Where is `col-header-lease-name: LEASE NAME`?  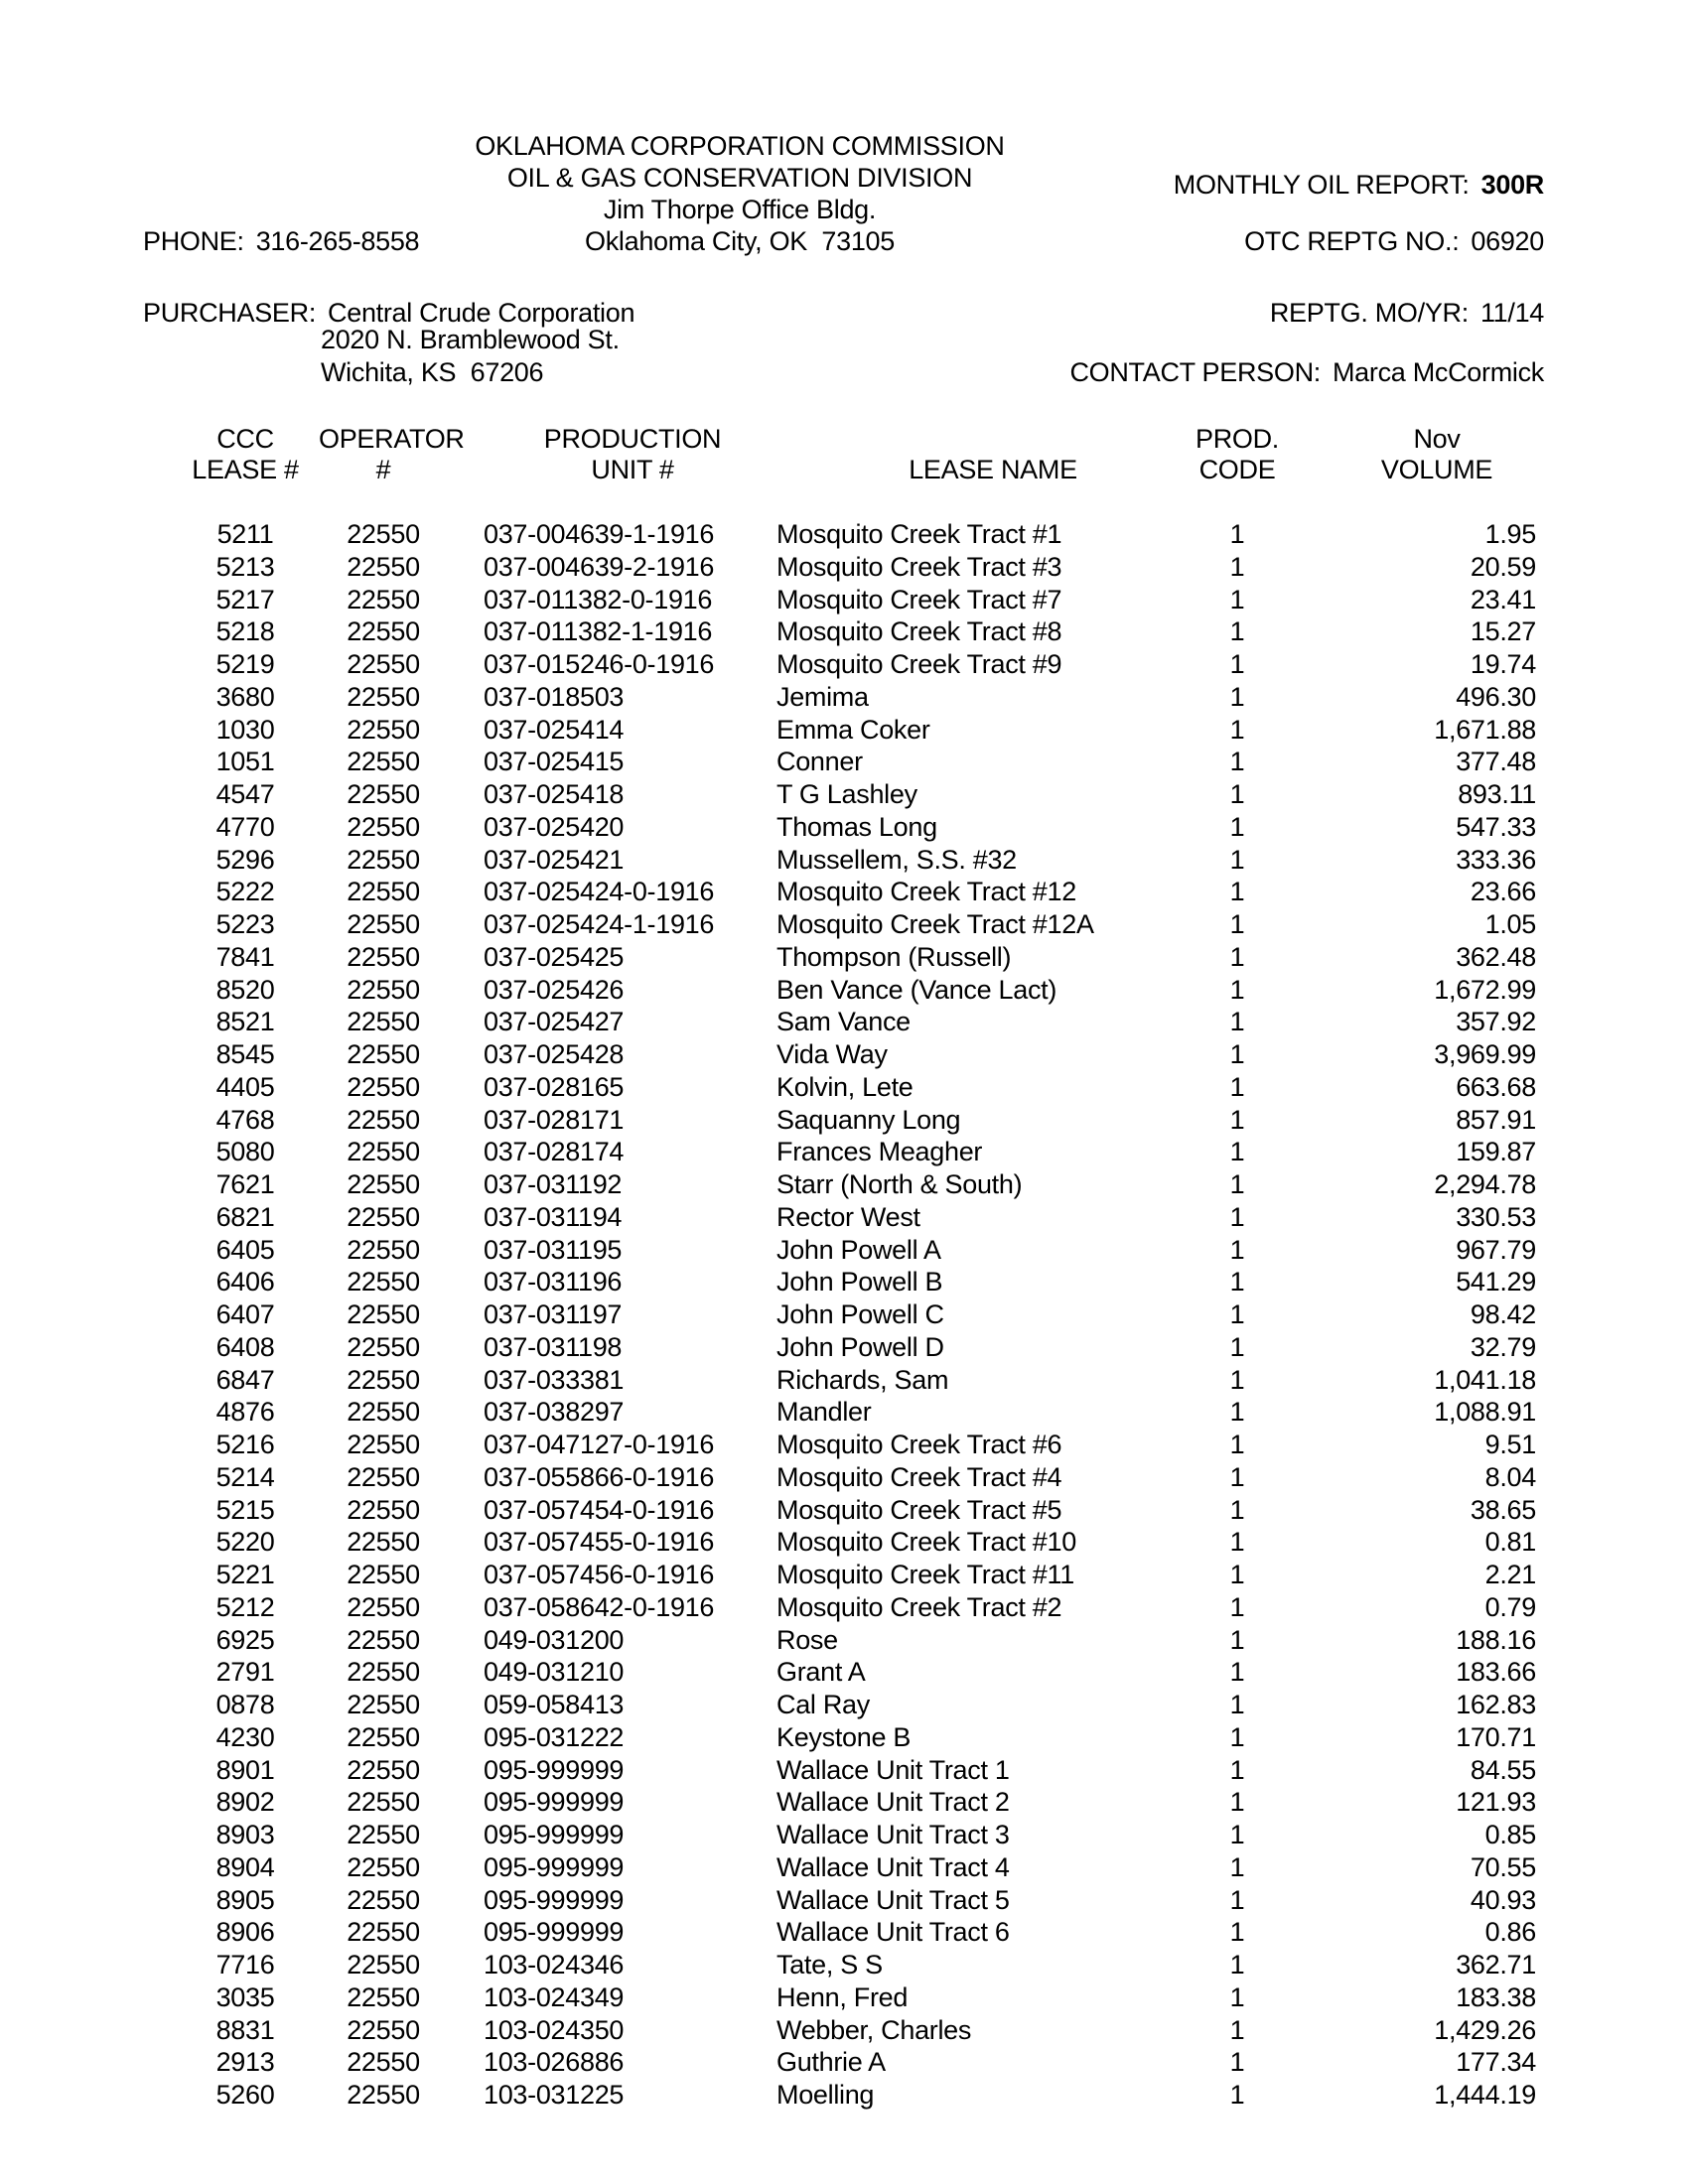
col-header-lease-name: LEASE NAME is located at coordinates (993, 469).